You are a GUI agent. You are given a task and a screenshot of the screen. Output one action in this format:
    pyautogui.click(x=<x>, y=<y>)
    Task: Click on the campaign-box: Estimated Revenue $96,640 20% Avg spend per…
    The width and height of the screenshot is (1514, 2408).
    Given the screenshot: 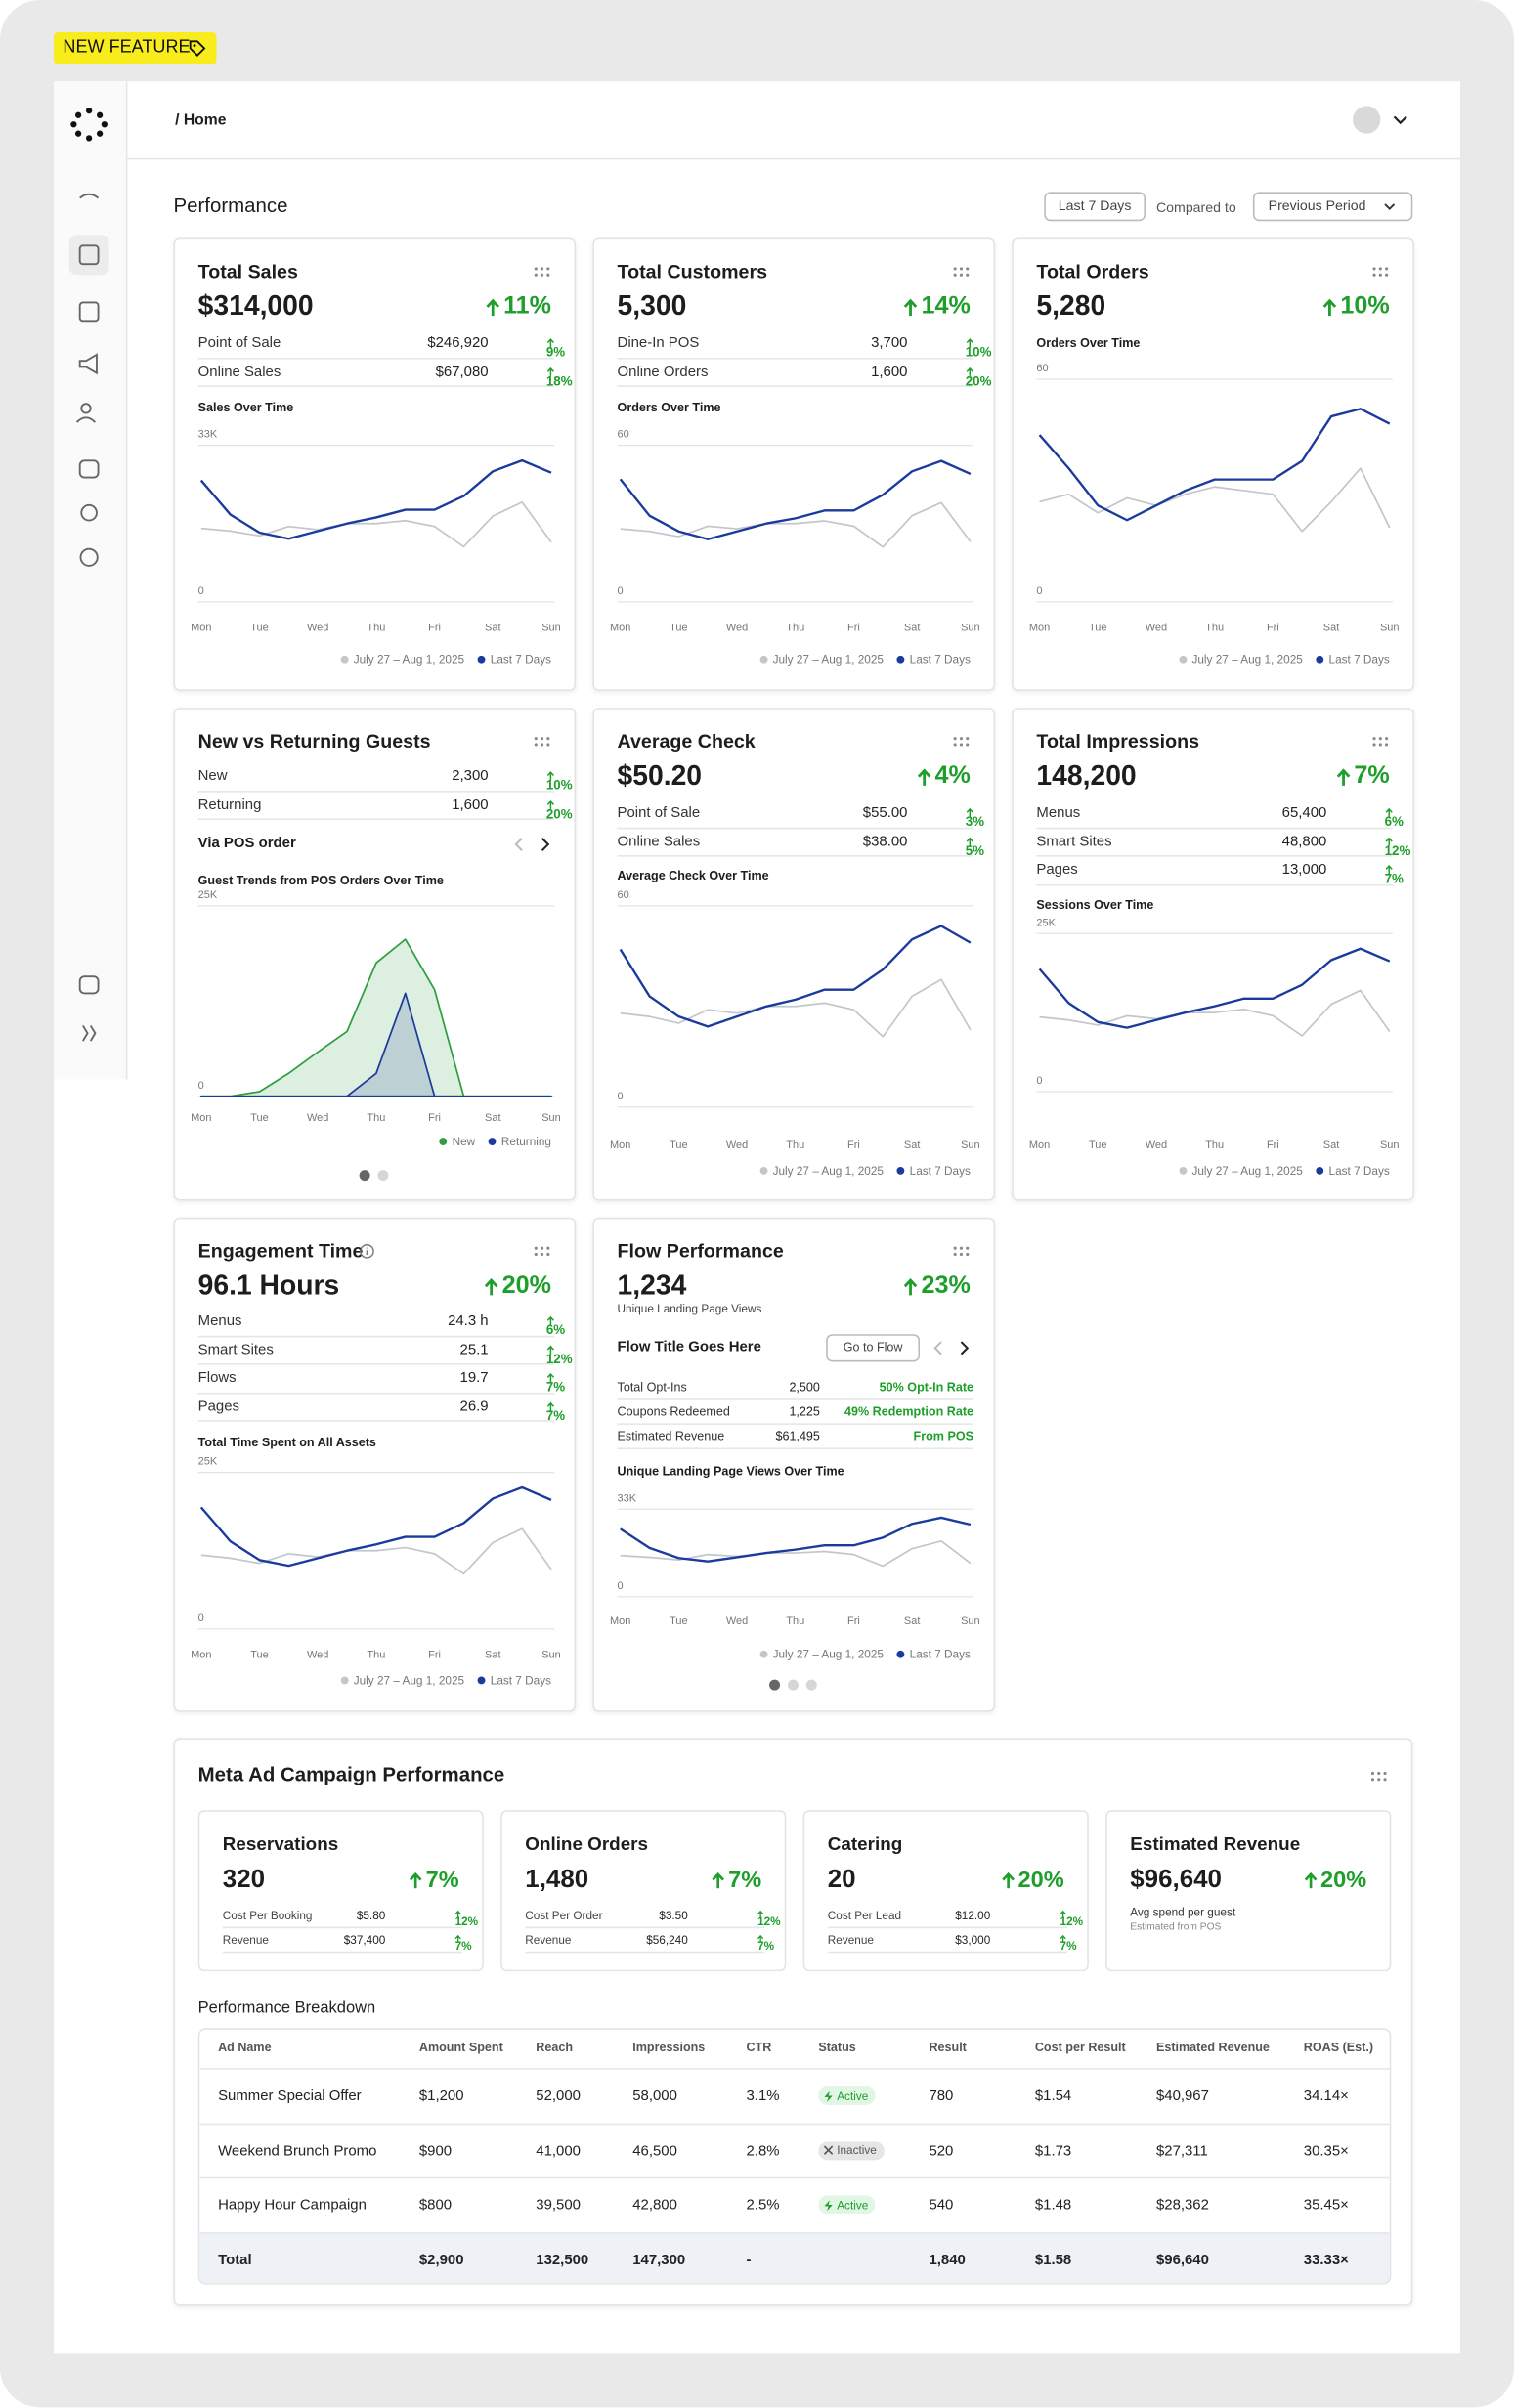 What is the action you would take?
    pyautogui.click(x=1248, y=1891)
    